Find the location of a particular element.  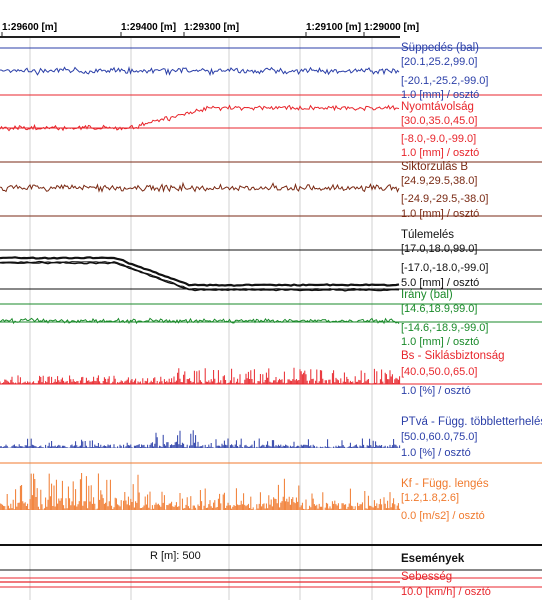

channel-scale-irany: 1.0 [mm] / osztó is located at coordinates (440, 342).